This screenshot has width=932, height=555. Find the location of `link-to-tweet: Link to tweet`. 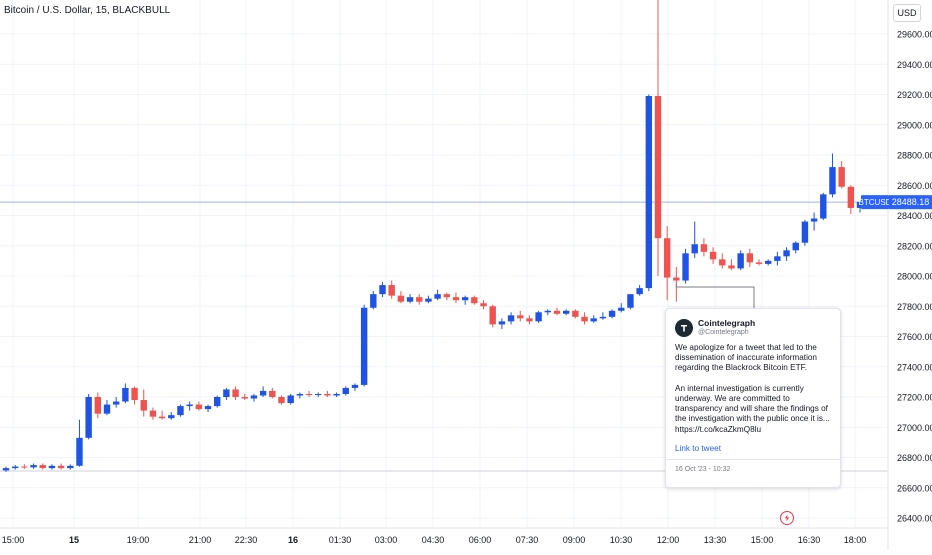

link-to-tweet: Link to tweet is located at coordinates (698, 448).